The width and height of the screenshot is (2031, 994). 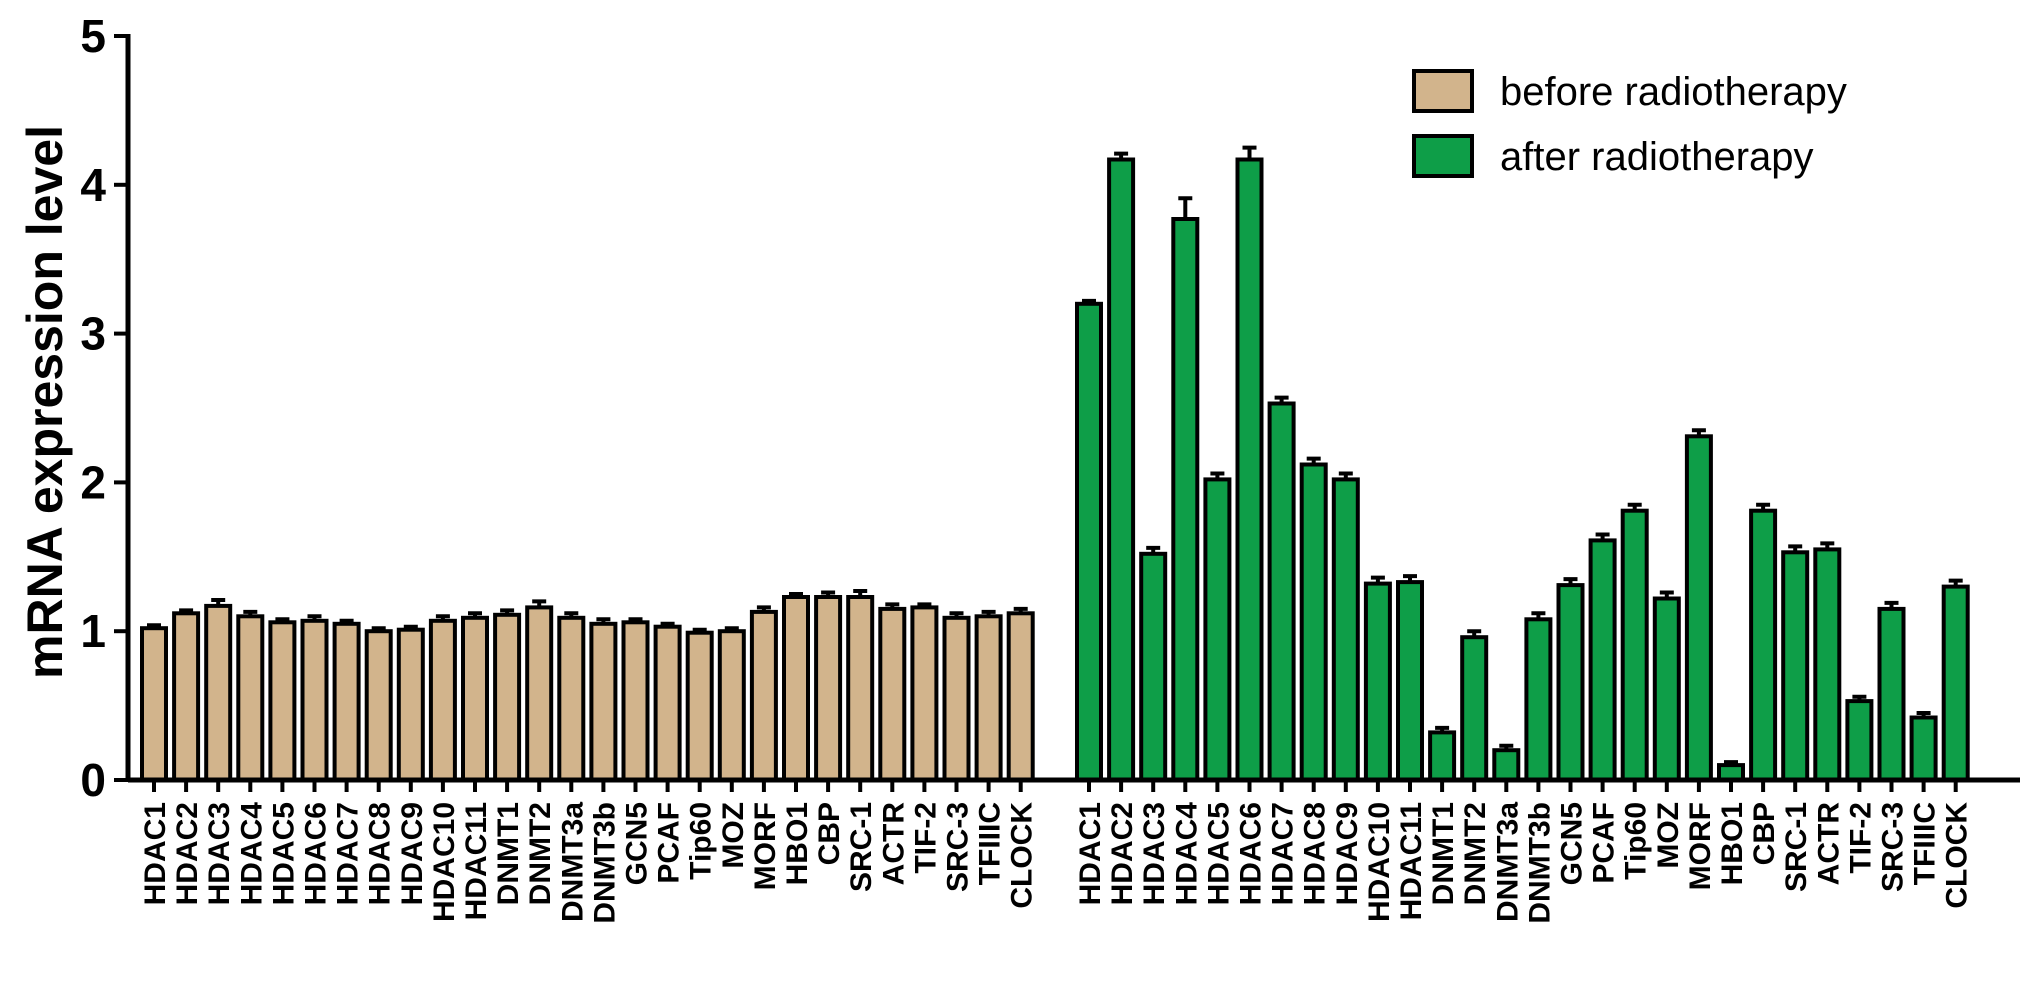 What do you see at coordinates (1020, 696) in the screenshot?
I see `bar-before-CLOCK` at bounding box center [1020, 696].